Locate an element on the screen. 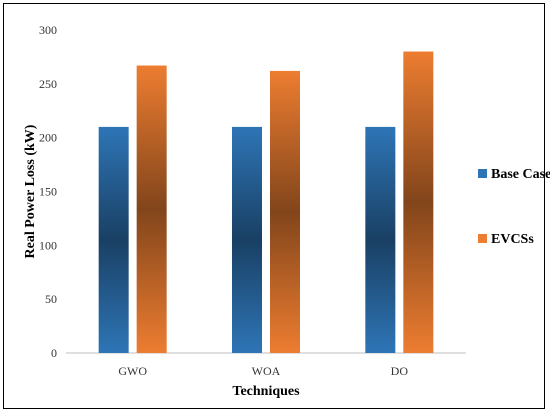  y-axis-ticks: 0 50 100 150 200 250 300 is located at coordinates (48, 191).